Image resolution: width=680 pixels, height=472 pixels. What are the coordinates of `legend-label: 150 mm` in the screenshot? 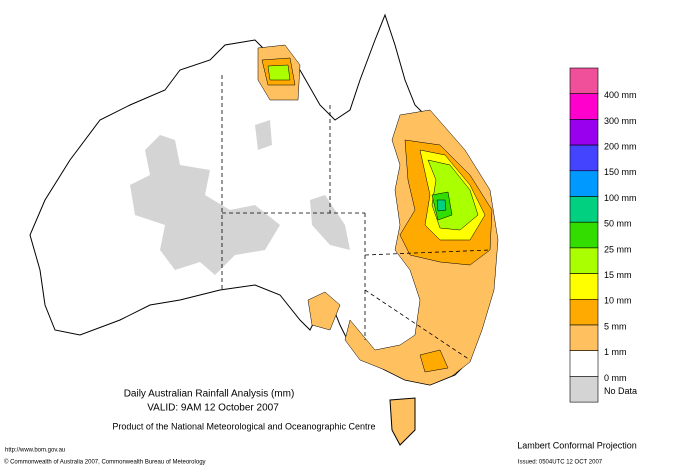 It's located at (620, 172).